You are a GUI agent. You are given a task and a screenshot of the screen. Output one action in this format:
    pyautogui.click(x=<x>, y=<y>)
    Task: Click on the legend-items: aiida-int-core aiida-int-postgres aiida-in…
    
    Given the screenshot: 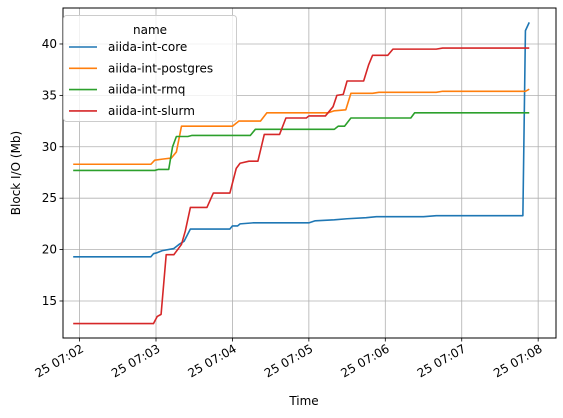 What is the action you would take?
    pyautogui.click(x=141, y=79)
    